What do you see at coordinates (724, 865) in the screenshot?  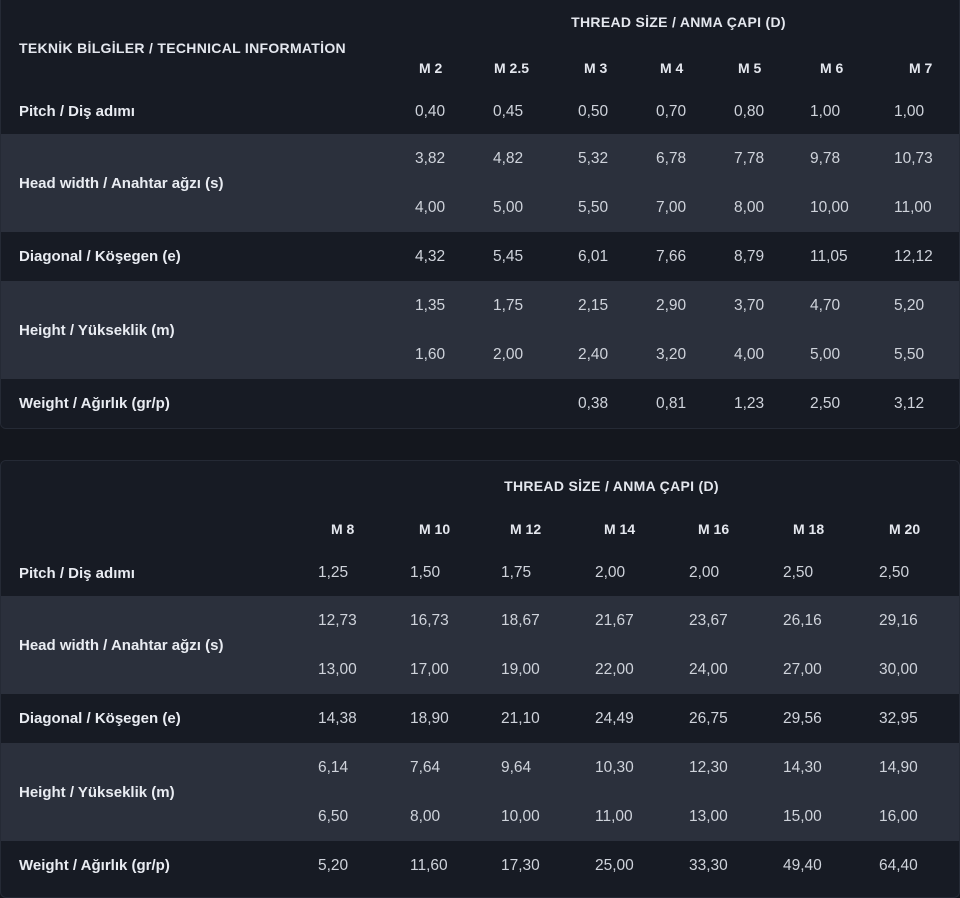 I see `weight-cell: 33,30` at bounding box center [724, 865].